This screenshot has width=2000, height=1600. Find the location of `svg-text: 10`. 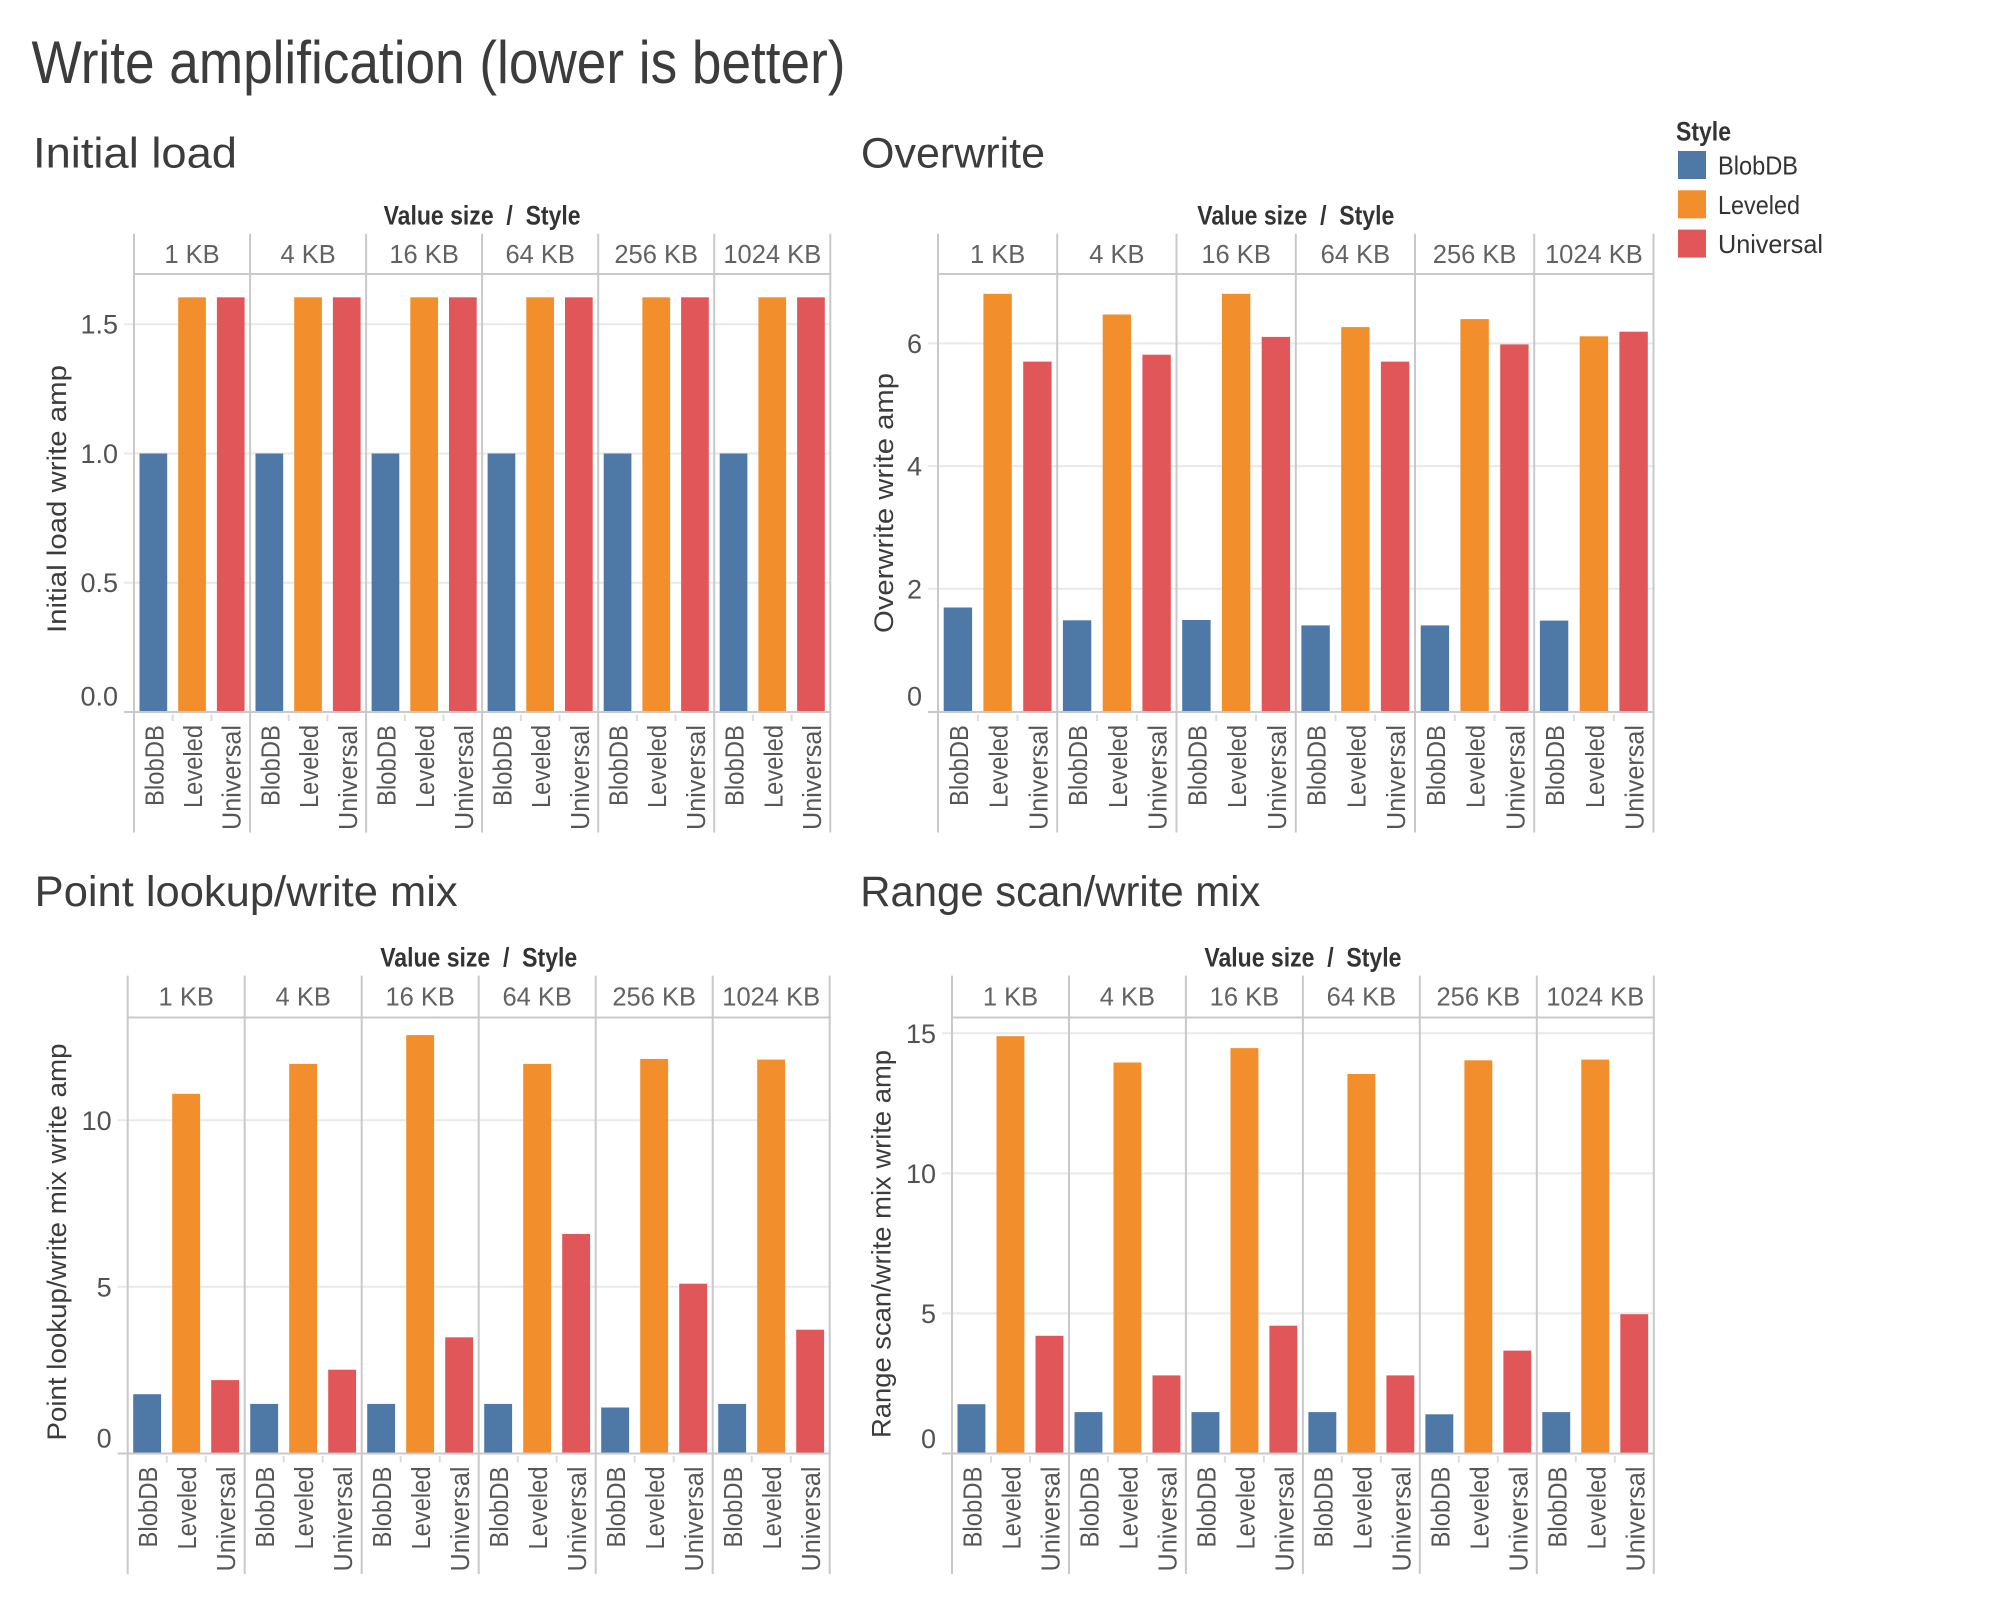

svg-text: 10 is located at coordinates (921, 1174).